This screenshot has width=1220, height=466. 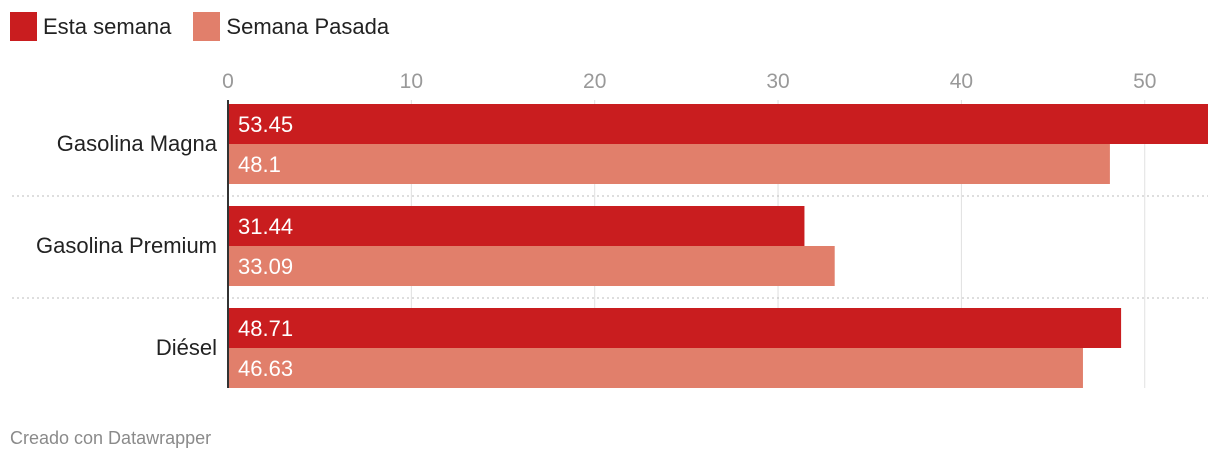 What do you see at coordinates (265, 266) in the screenshot?
I see `bar-value-label: 33.09` at bounding box center [265, 266].